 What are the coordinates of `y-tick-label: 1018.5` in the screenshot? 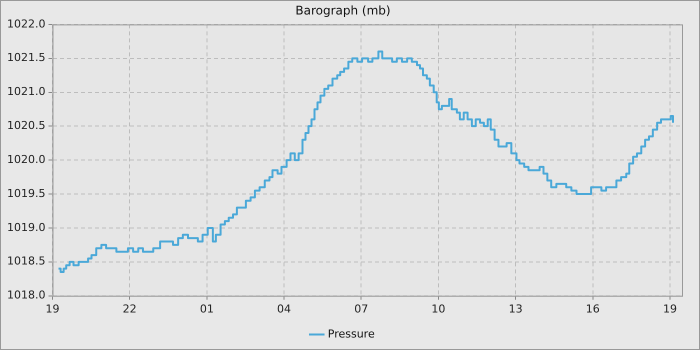 It's located at (26, 261).